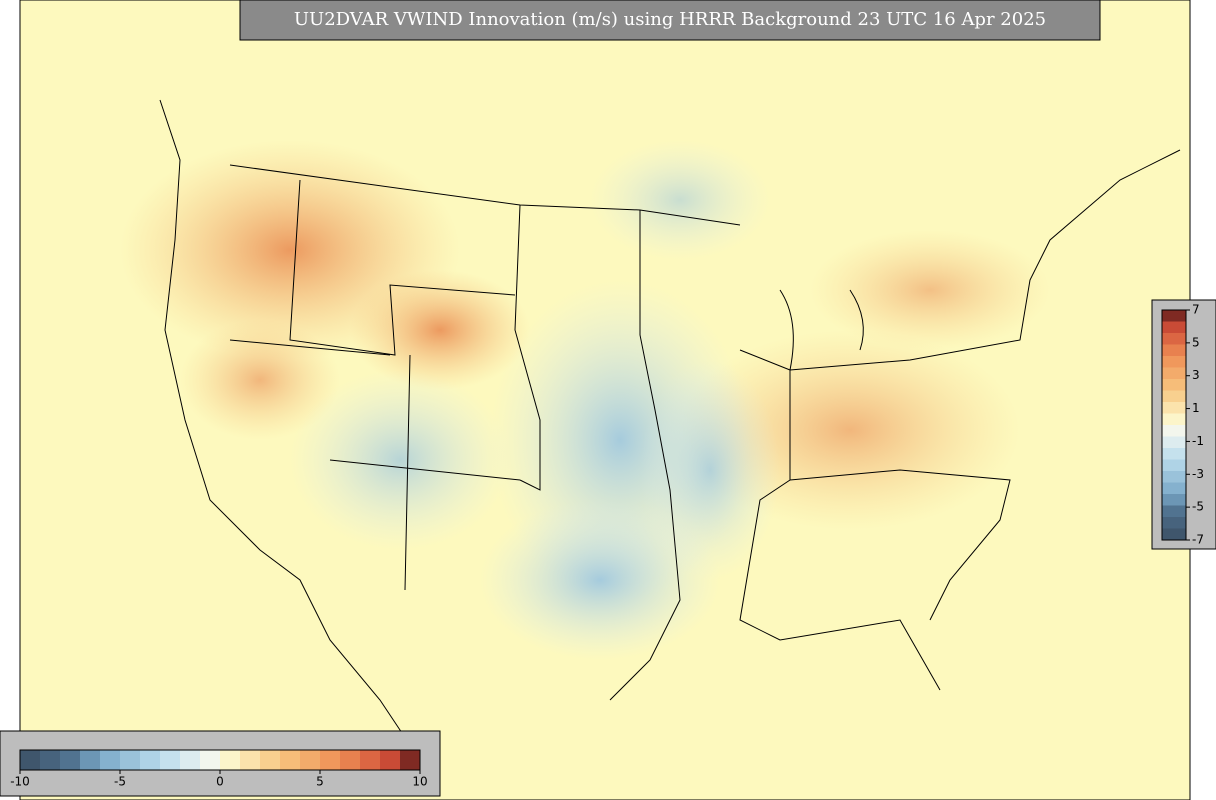 This screenshot has height=800, width=1216. What do you see at coordinates (20, 782) in the screenshot?
I see `tick-label: -10` at bounding box center [20, 782].